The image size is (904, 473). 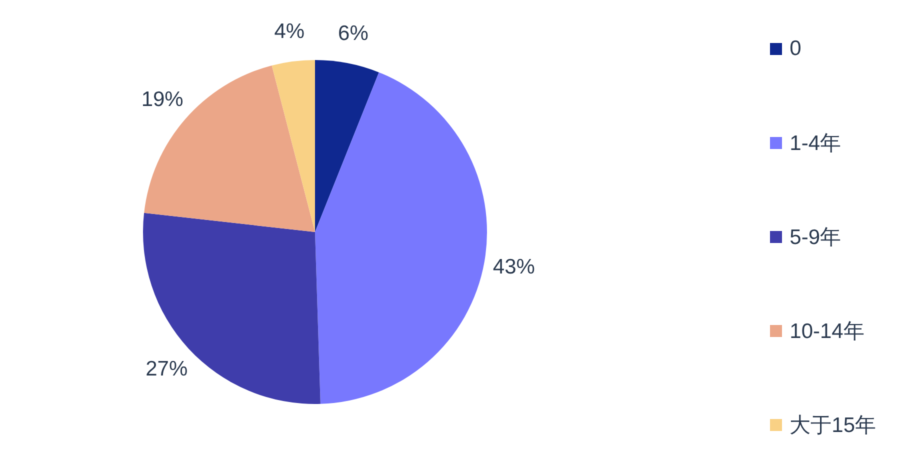 What do you see at coordinates (162, 100) in the screenshot?
I see `data-label: 19%` at bounding box center [162, 100].